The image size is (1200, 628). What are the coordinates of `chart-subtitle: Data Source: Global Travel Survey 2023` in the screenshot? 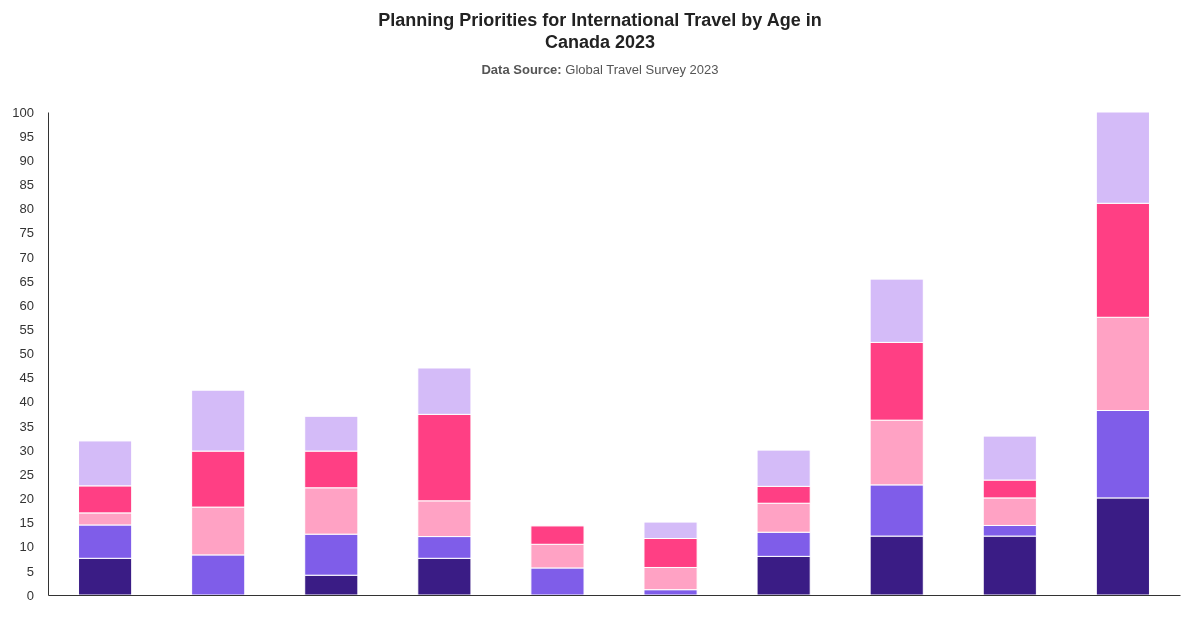 It's located at (600, 69).